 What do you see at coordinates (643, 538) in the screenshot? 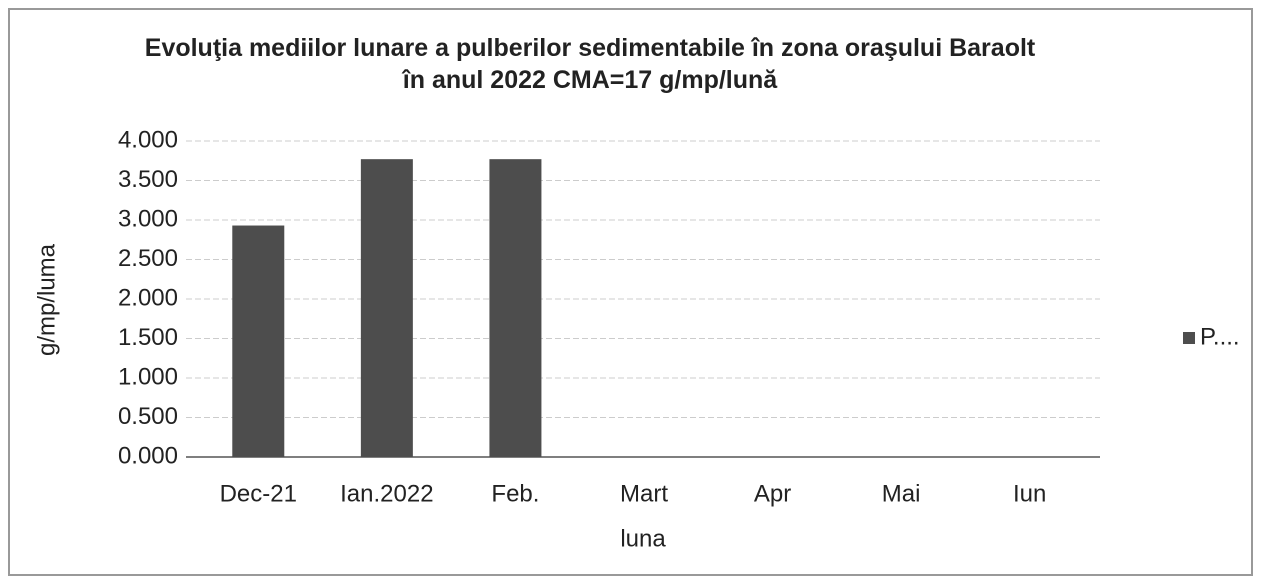
I see `x-axis-label: luna` at bounding box center [643, 538].